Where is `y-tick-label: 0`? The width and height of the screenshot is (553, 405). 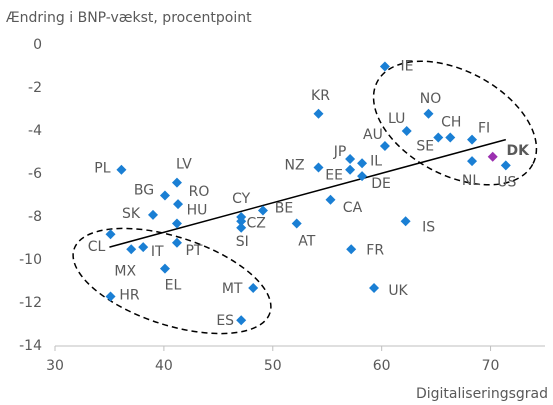 y-tick-label: 0 is located at coordinates (37, 45).